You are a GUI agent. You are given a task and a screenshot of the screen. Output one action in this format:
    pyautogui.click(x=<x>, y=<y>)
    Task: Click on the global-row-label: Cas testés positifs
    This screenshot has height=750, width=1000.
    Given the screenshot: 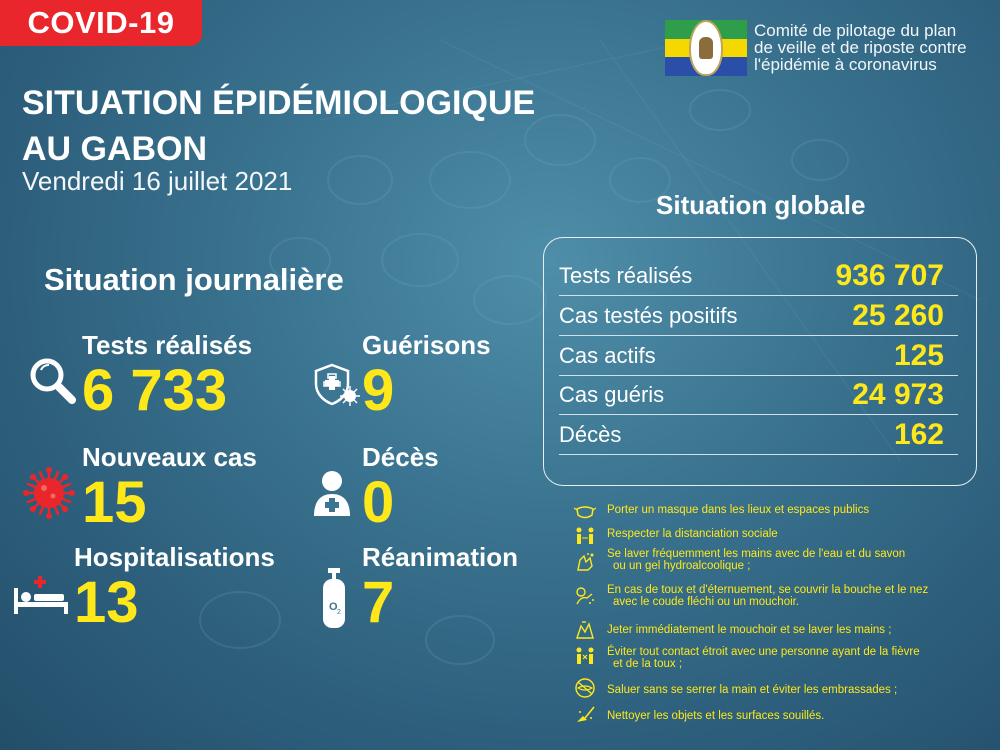 What is the action you would take?
    pyautogui.click(x=648, y=315)
    